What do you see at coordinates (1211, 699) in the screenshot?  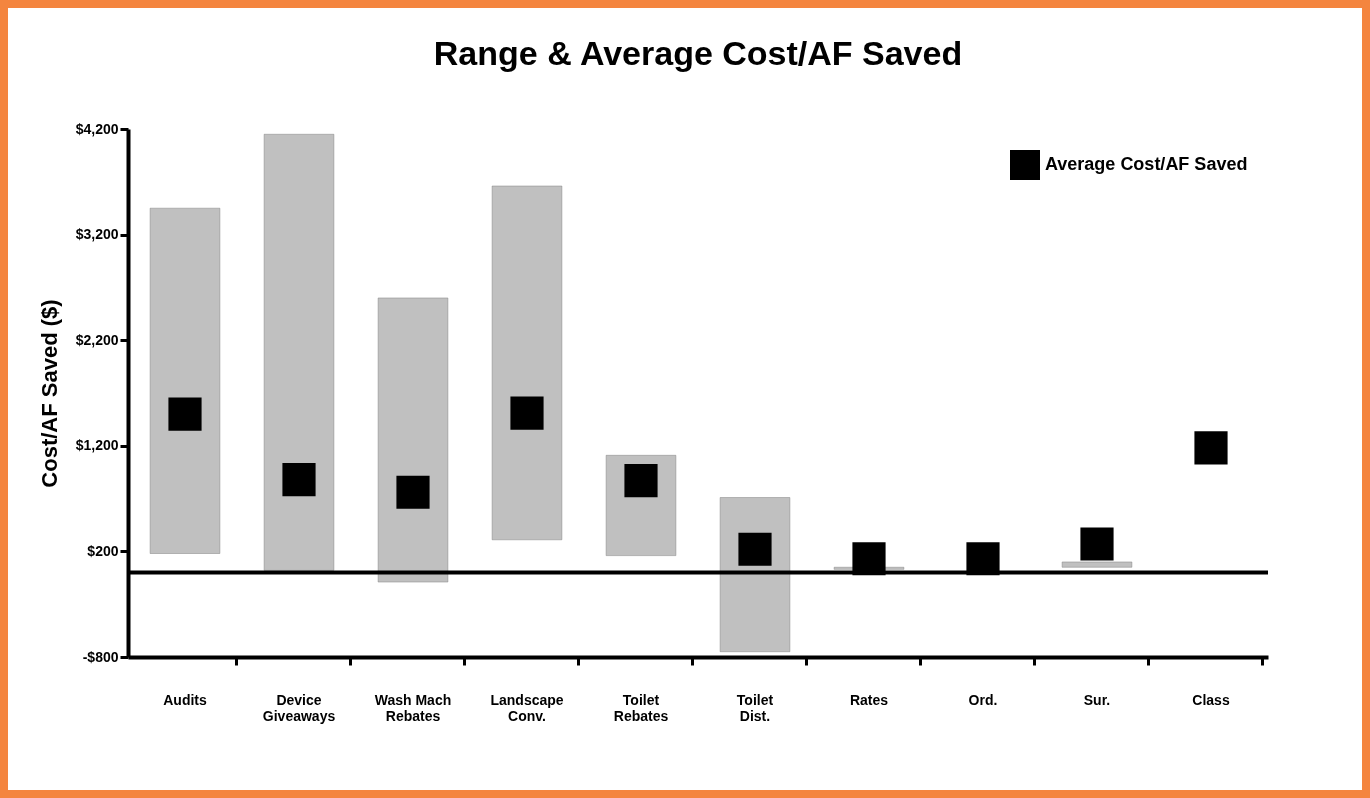 I see `x-tick-label: Class` at bounding box center [1211, 699].